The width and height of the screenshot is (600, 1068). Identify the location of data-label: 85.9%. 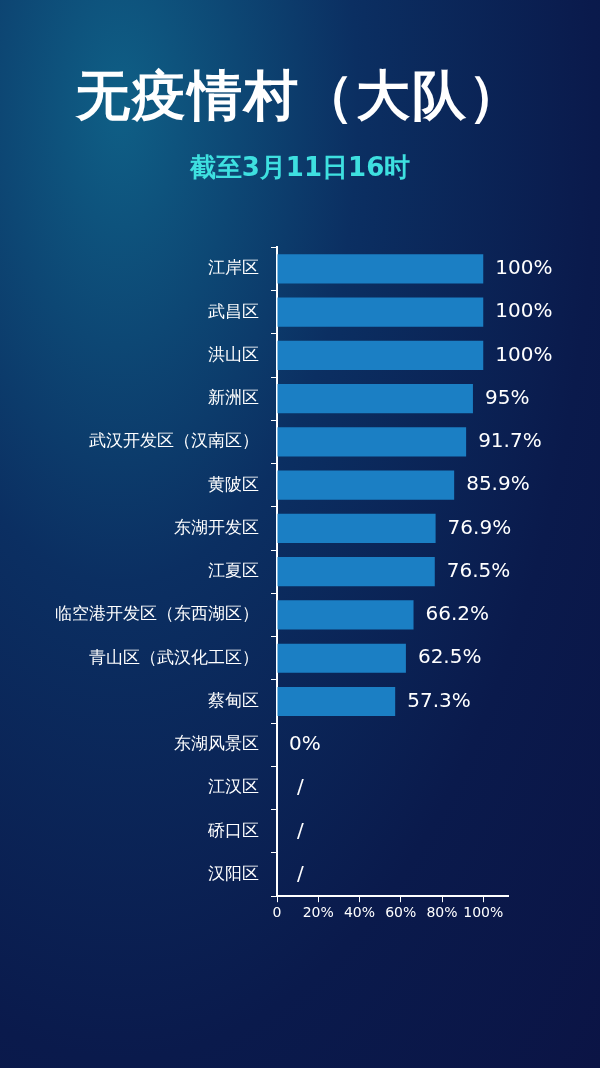
(498, 483).